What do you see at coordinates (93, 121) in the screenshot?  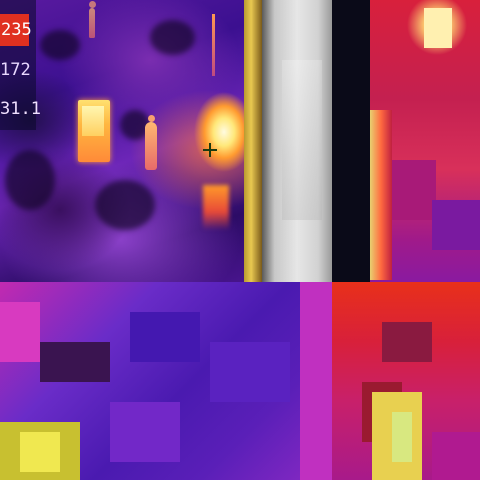 I see `heat-source-core` at bounding box center [93, 121].